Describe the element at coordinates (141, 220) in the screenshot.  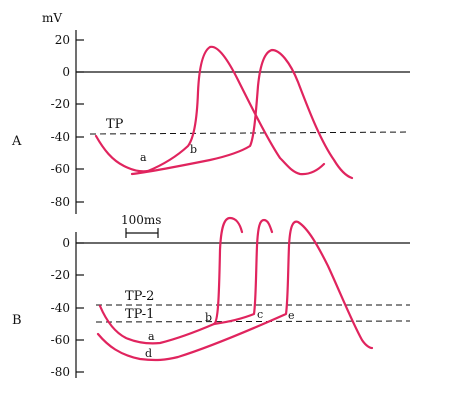
I see `scale-bar-label: 100ms` at that location.